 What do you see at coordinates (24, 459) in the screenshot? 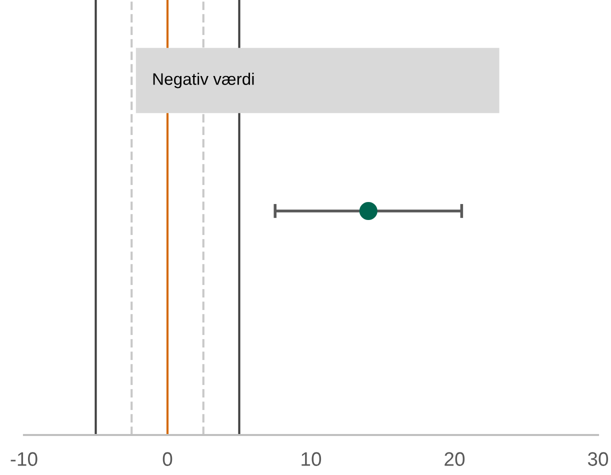
I see `x-tick-label: -10` at bounding box center [24, 459].